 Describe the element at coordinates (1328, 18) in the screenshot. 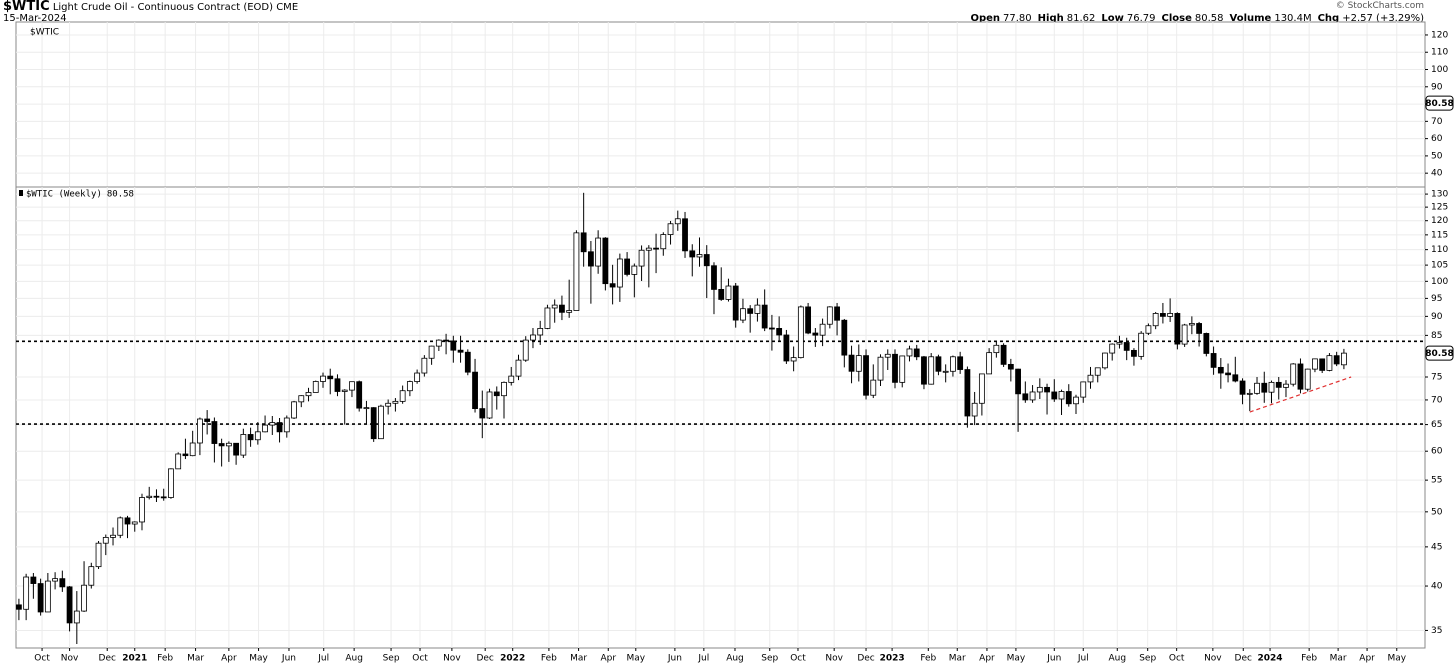

I see `stat-label: Chg` at that location.